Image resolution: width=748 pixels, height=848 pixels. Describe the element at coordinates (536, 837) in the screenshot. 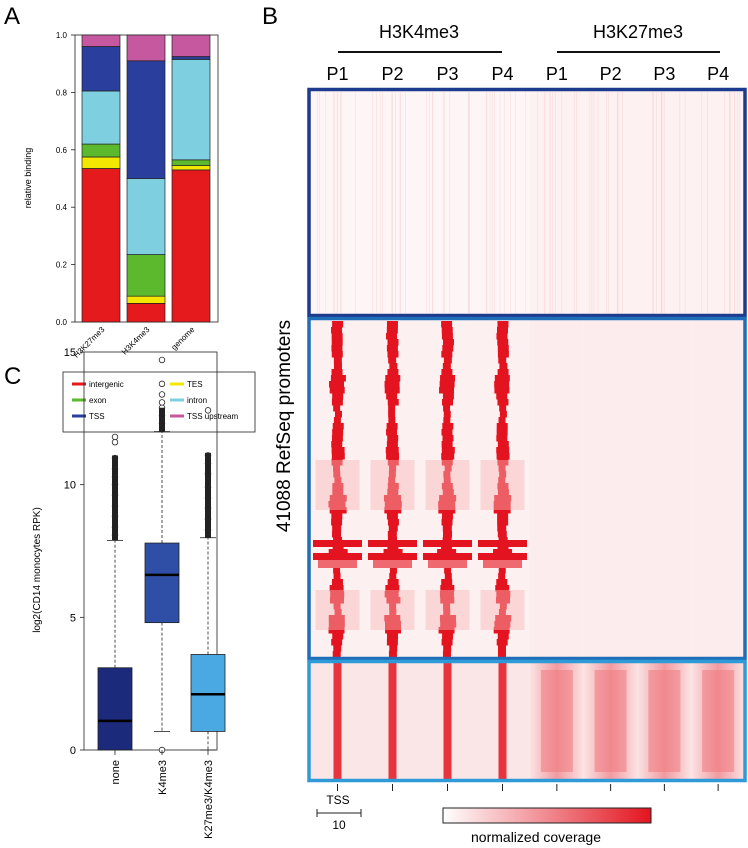

I see `colorbar-label: normalized coverage` at that location.